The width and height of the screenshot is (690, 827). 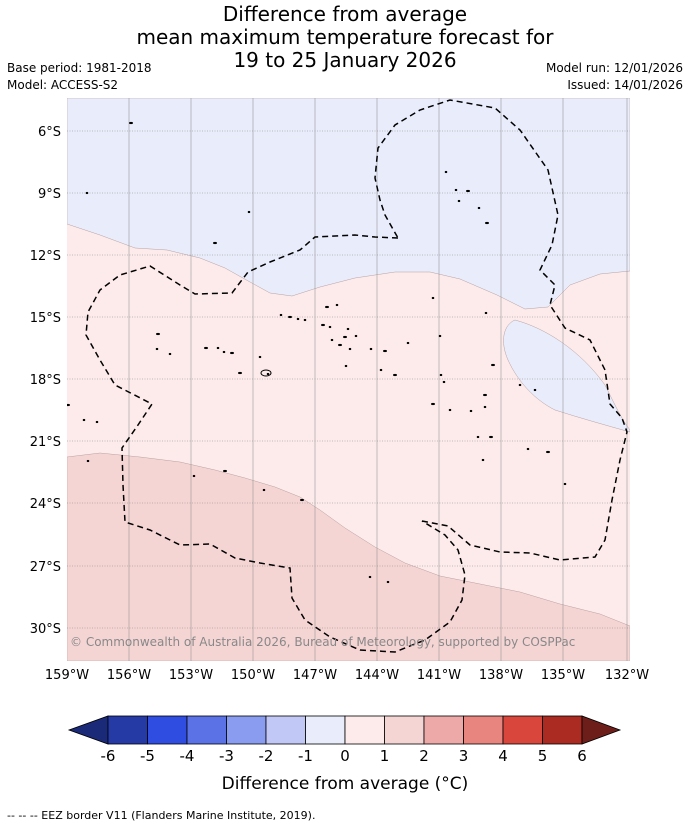 I want to click on latitude-tick-label: 27°S, so click(x=45, y=567).